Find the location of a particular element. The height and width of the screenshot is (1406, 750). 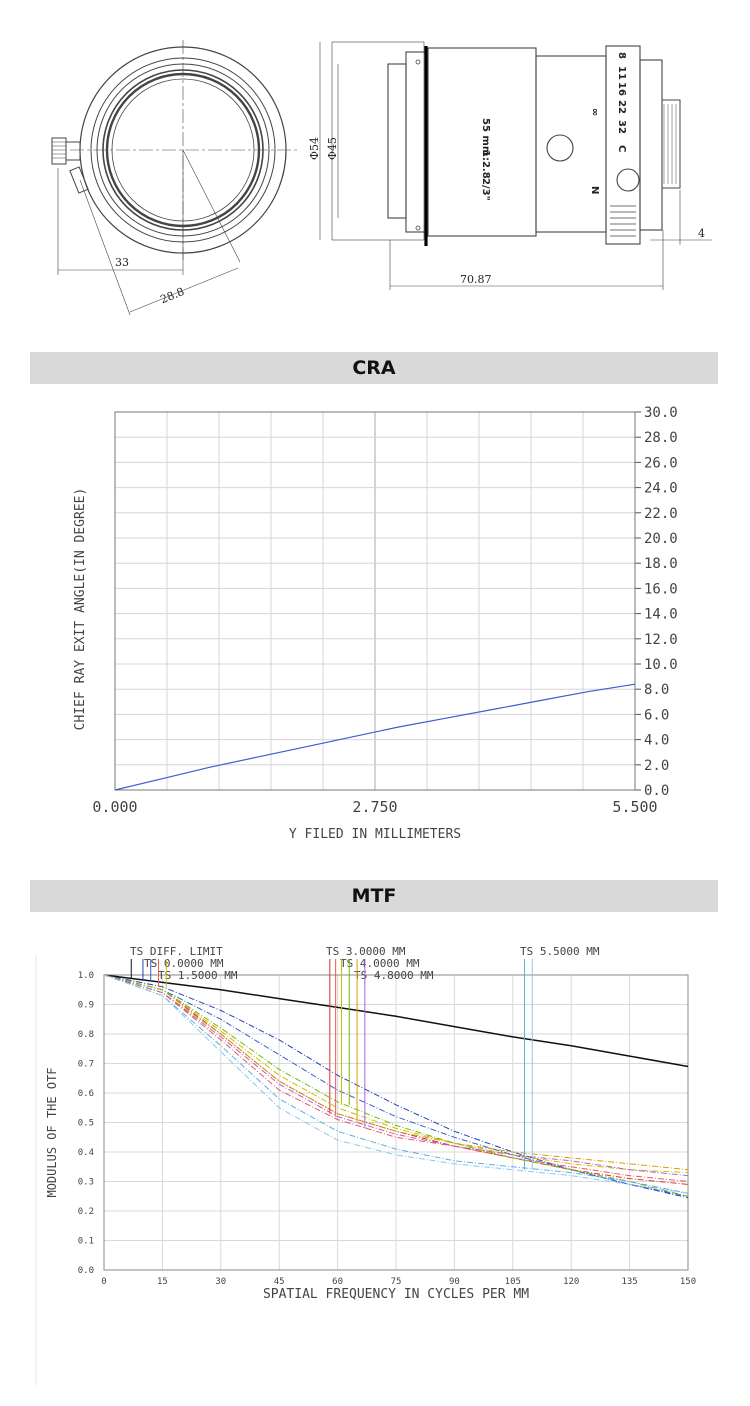

cra-section-header: CRA is located at coordinates (374, 368).